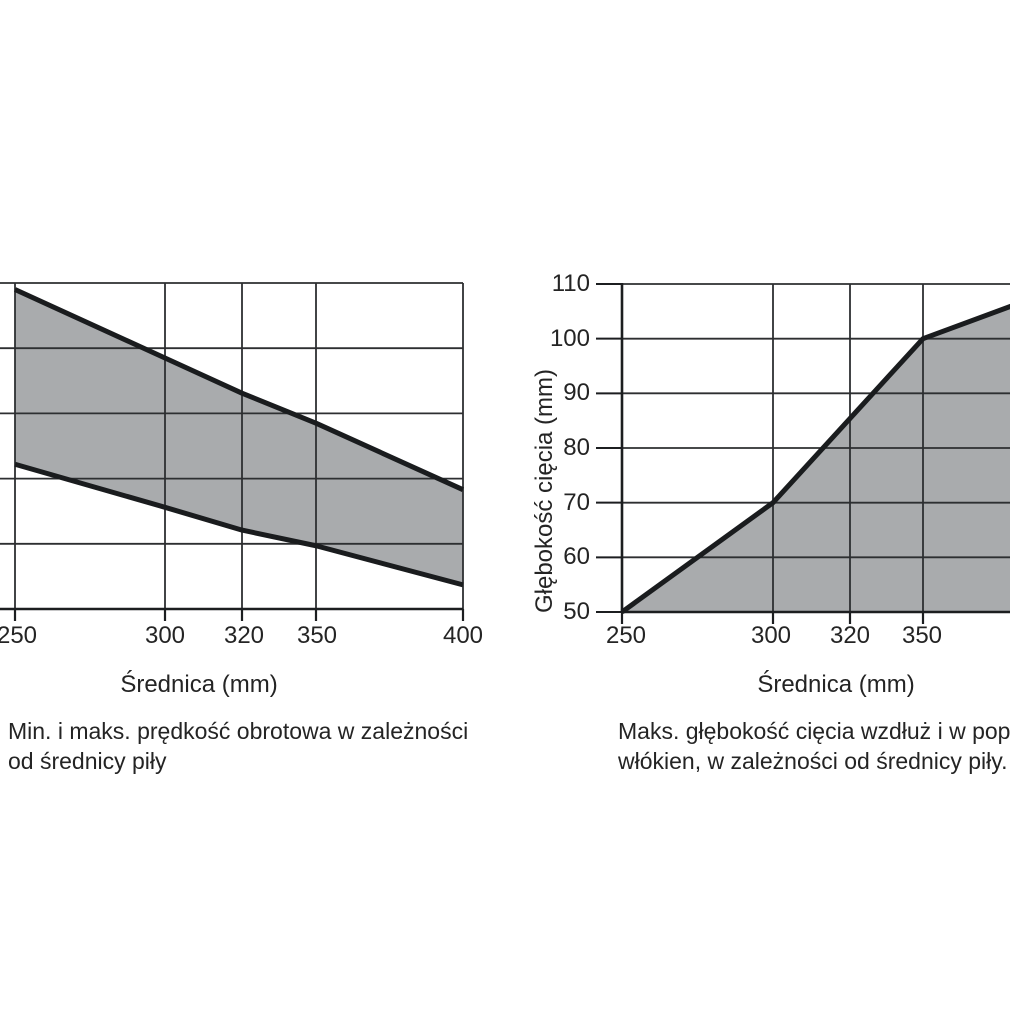 The height and width of the screenshot is (1010, 1010). Describe the element at coordinates (165, 635) in the screenshot. I see `left-chart-x-tick-label: 300` at that location.